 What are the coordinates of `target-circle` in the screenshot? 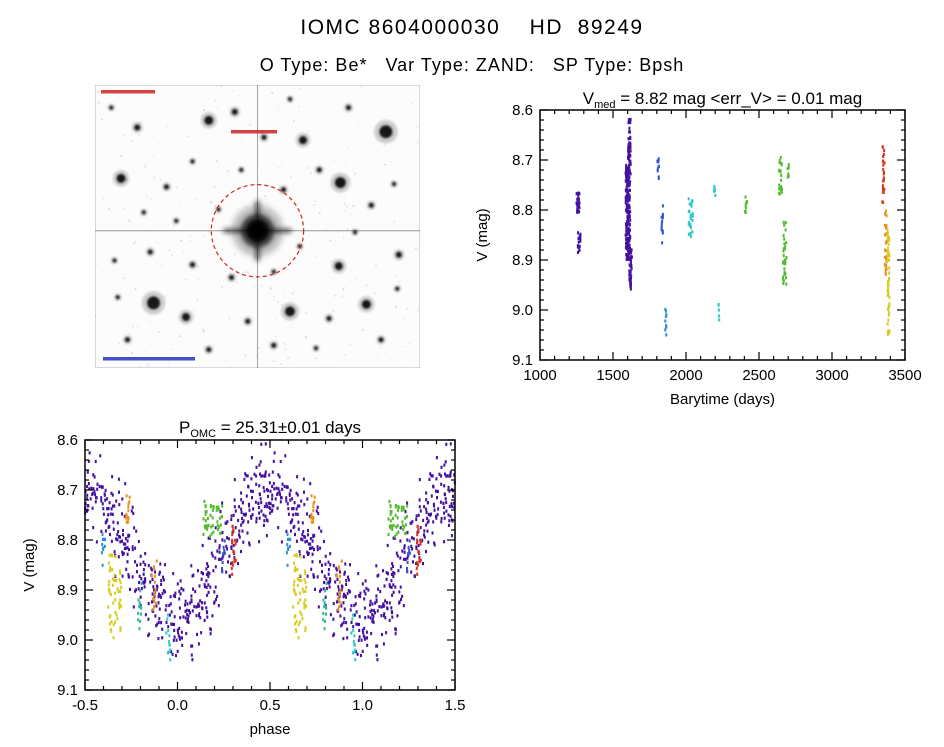 It's located at (257, 230).